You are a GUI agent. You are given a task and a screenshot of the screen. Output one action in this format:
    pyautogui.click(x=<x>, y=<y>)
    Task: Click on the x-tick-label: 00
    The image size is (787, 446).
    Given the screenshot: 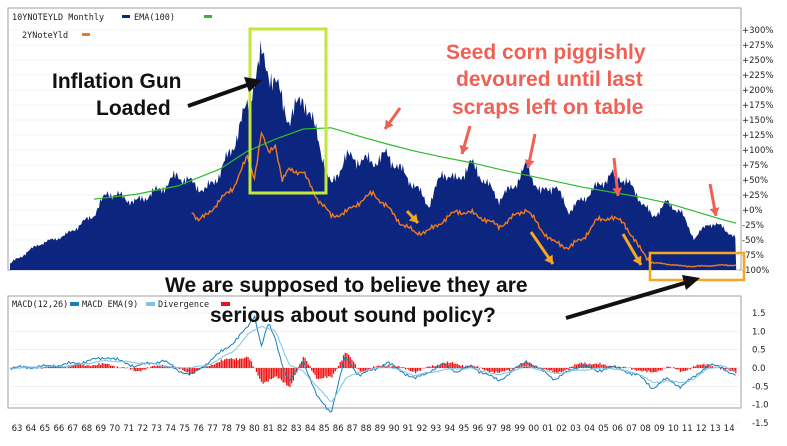 What is the action you would take?
    pyautogui.click(x=533, y=429)
    